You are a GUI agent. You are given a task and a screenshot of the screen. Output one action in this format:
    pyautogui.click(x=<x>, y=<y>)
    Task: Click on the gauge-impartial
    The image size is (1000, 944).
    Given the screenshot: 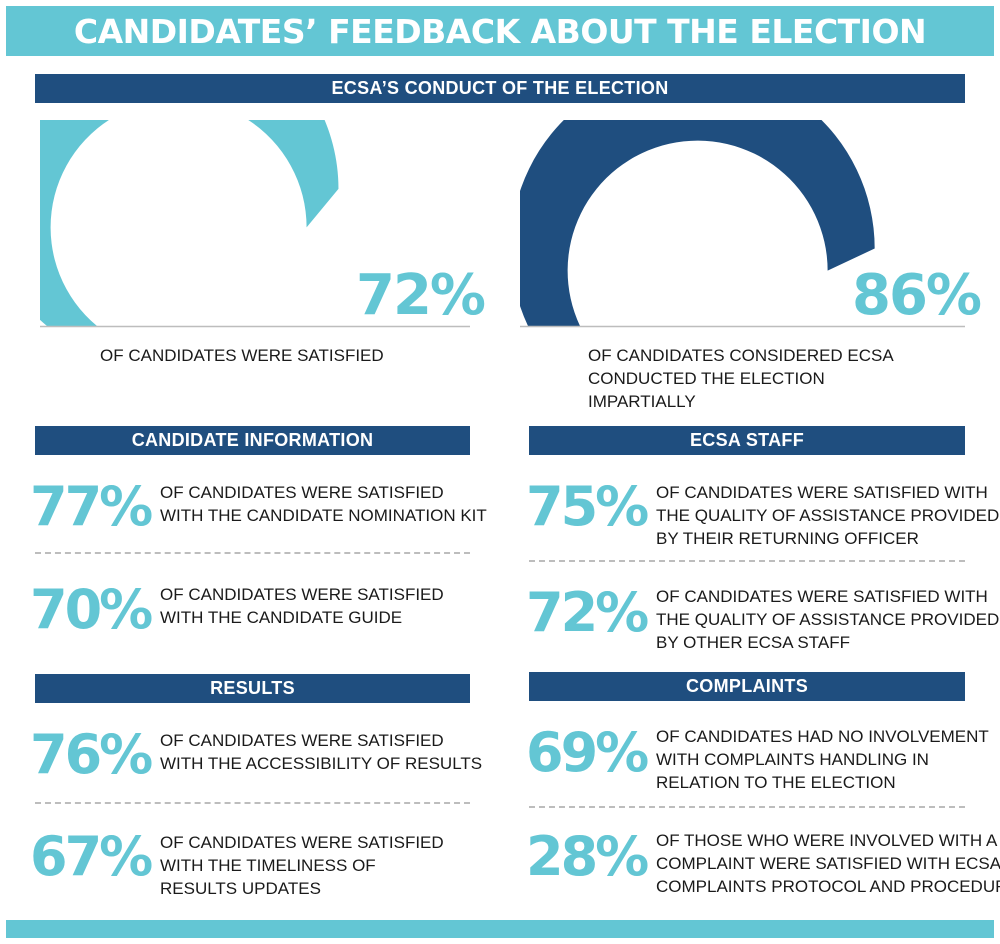 What is the action you would take?
    pyautogui.click(x=742, y=224)
    